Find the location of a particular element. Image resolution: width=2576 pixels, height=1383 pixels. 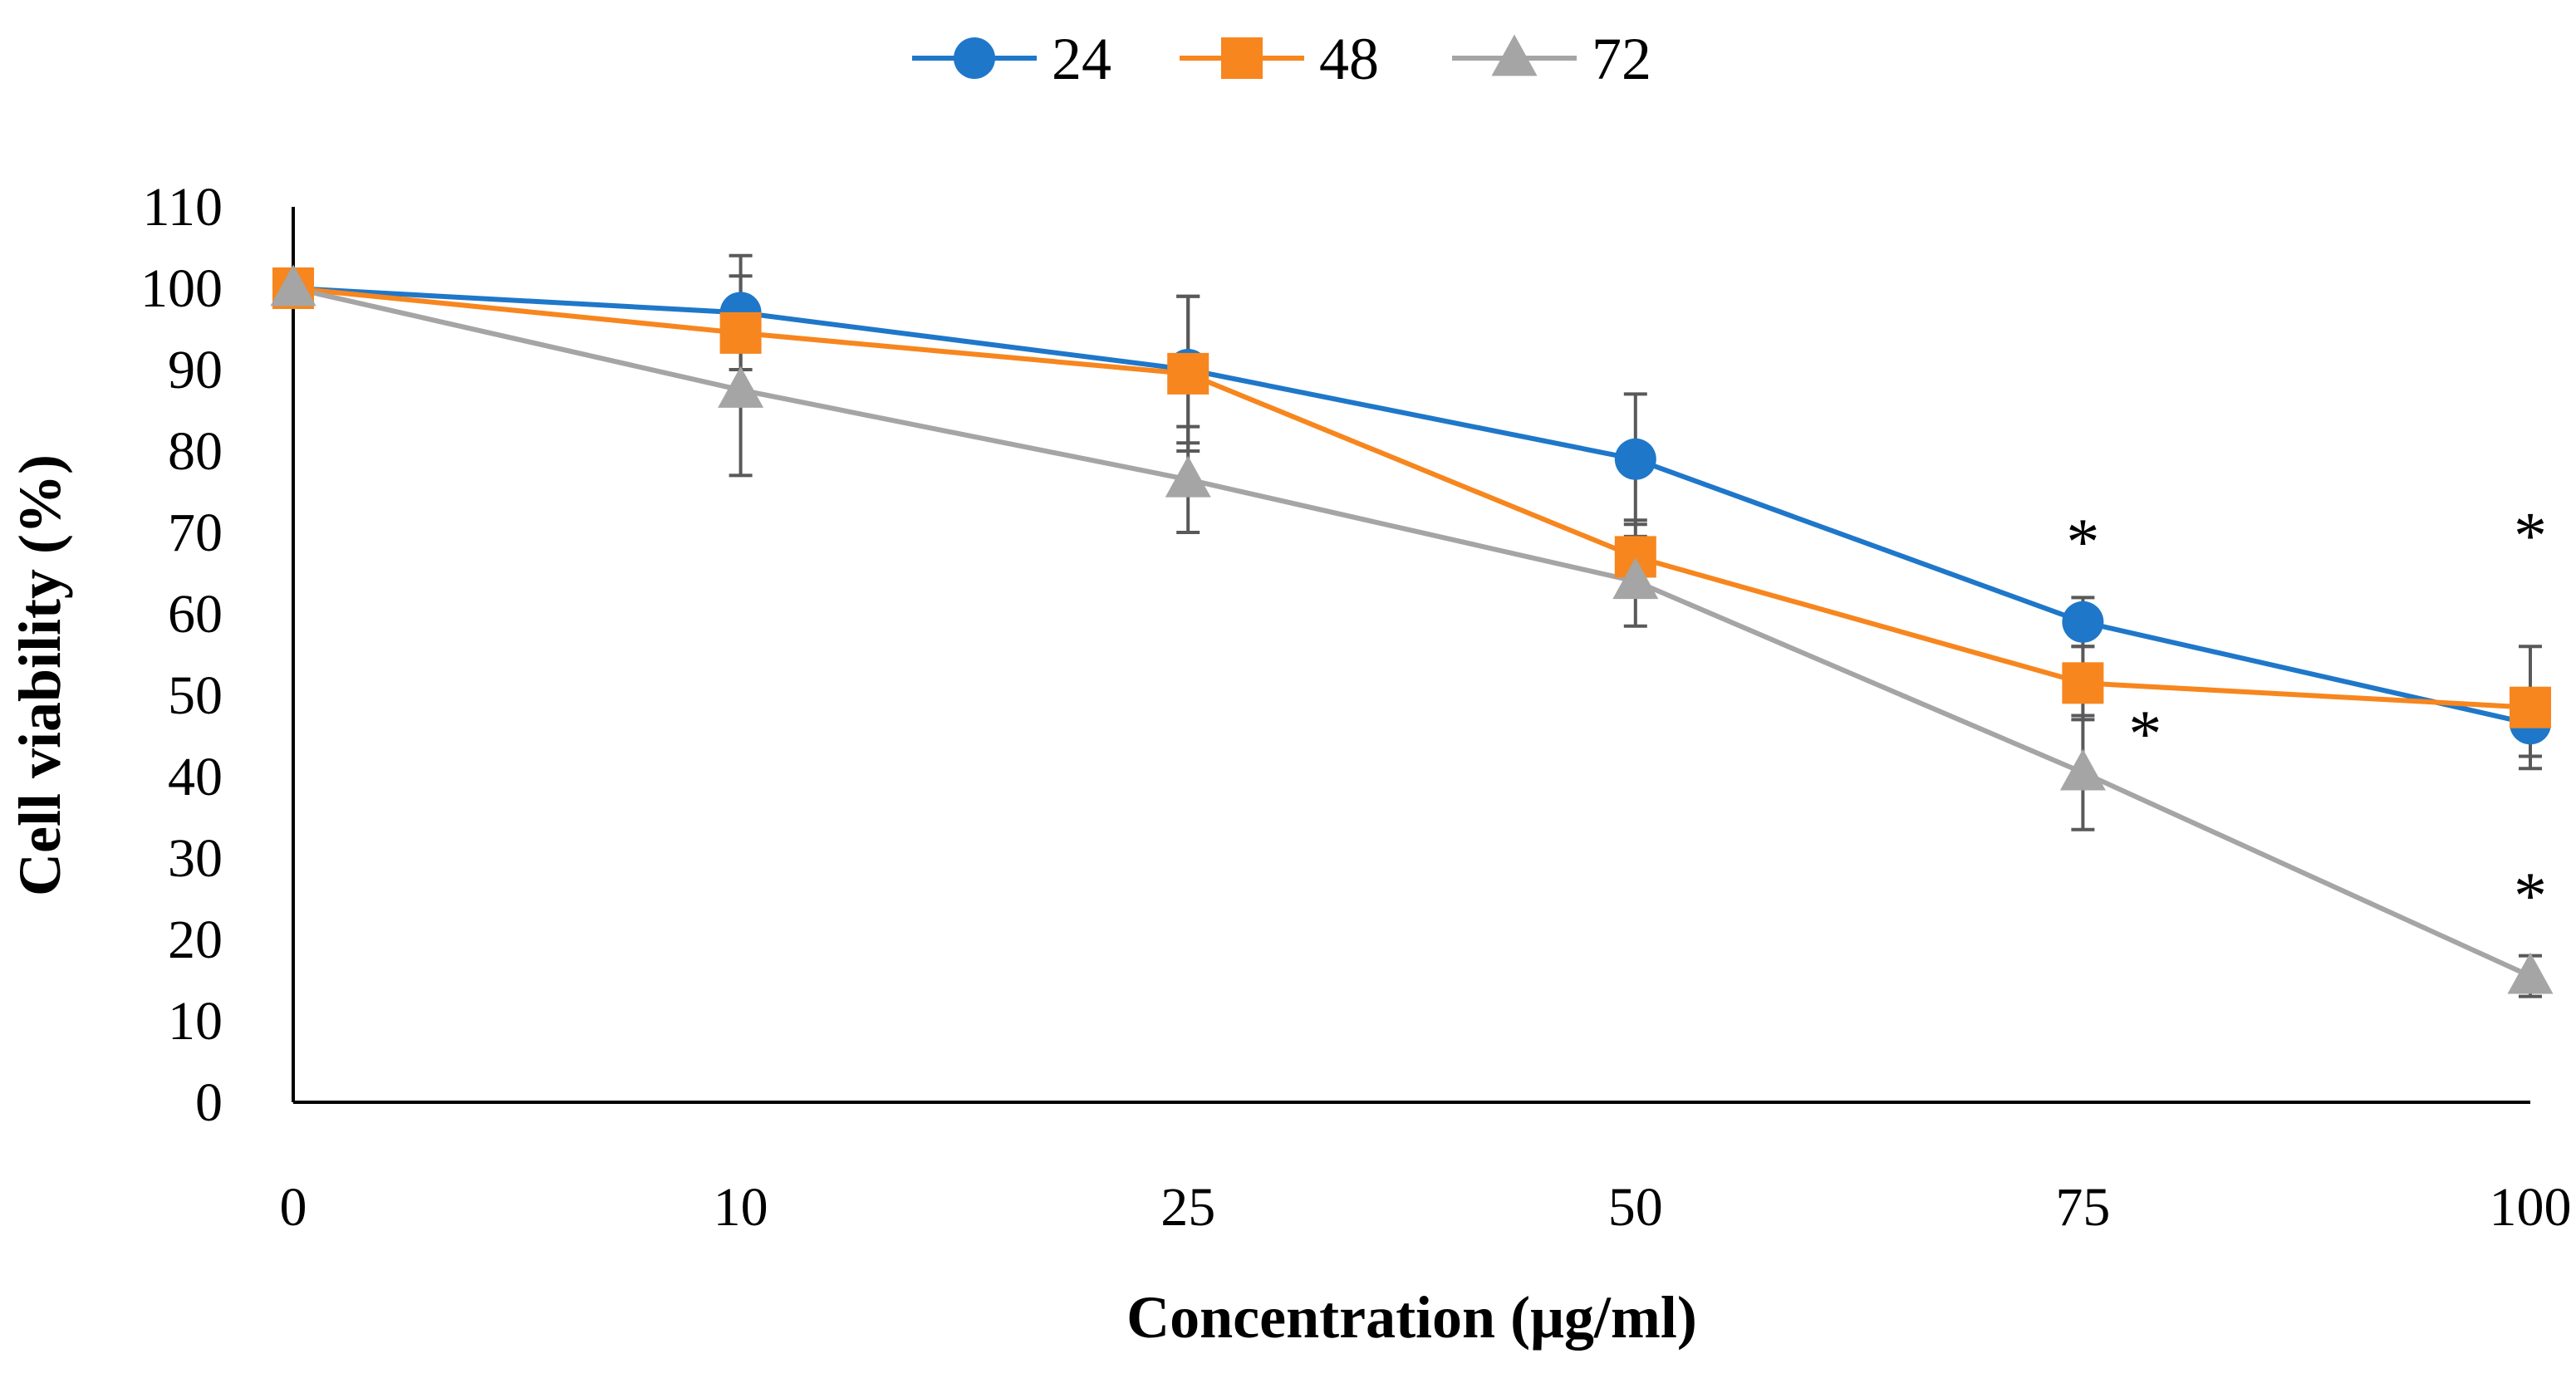

legend-item-72: 72 is located at coordinates (1551, 59).